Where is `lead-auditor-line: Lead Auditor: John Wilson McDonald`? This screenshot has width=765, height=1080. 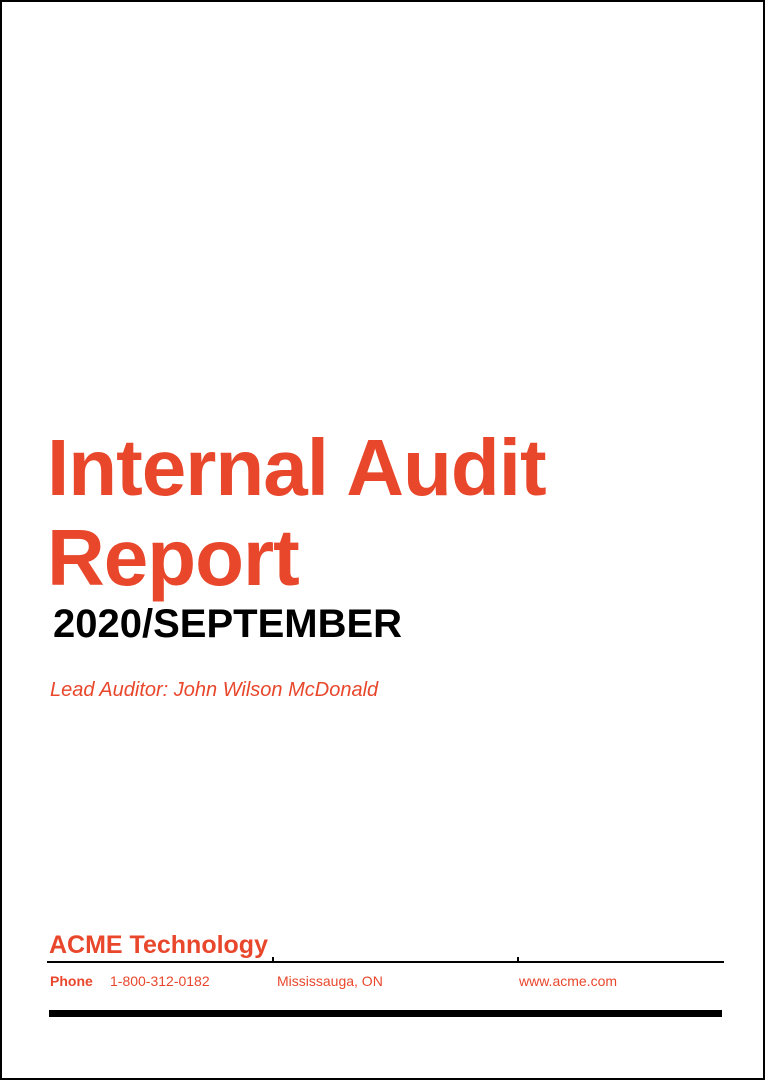 lead-auditor-line: Lead Auditor: John Wilson McDonald is located at coordinates (214, 690).